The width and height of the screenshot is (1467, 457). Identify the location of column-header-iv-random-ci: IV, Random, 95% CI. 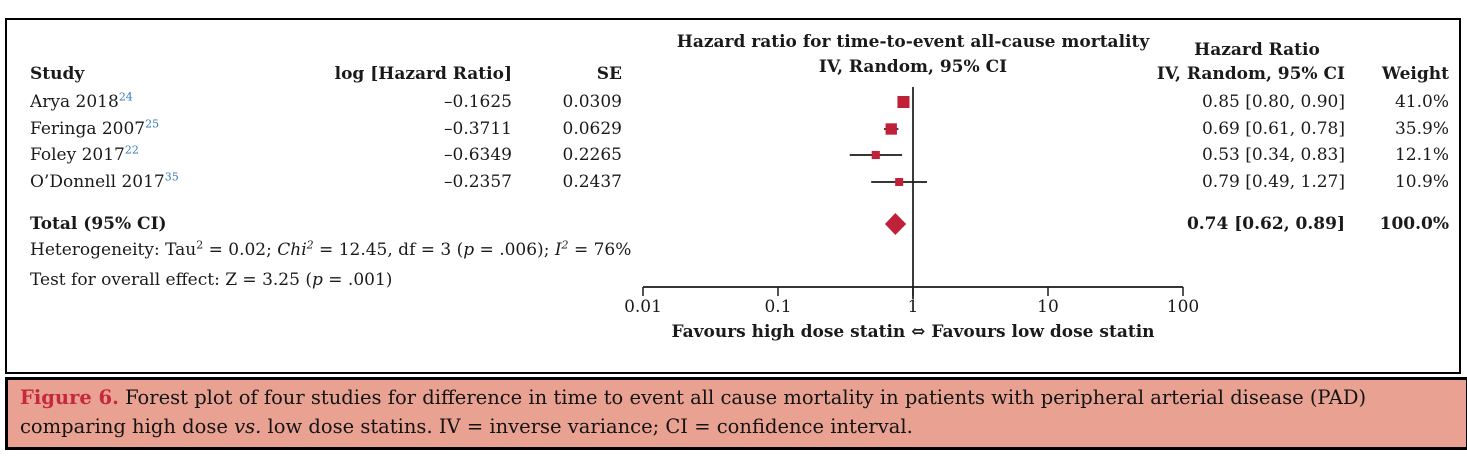
(1250, 74).